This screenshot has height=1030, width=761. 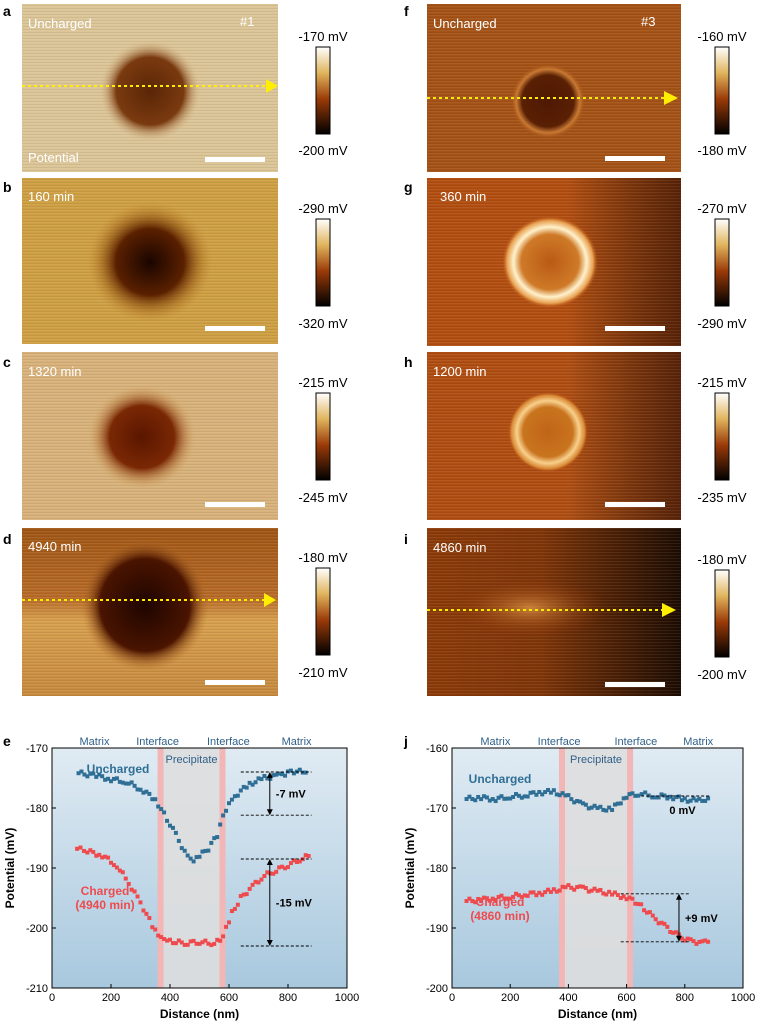 I want to click on x-tick-label: 0, so click(x=52, y=998).